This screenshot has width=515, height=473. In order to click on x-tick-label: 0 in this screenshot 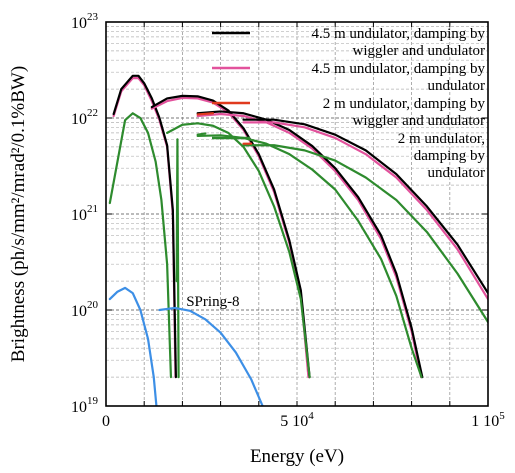, I will do `click(106, 421)`.